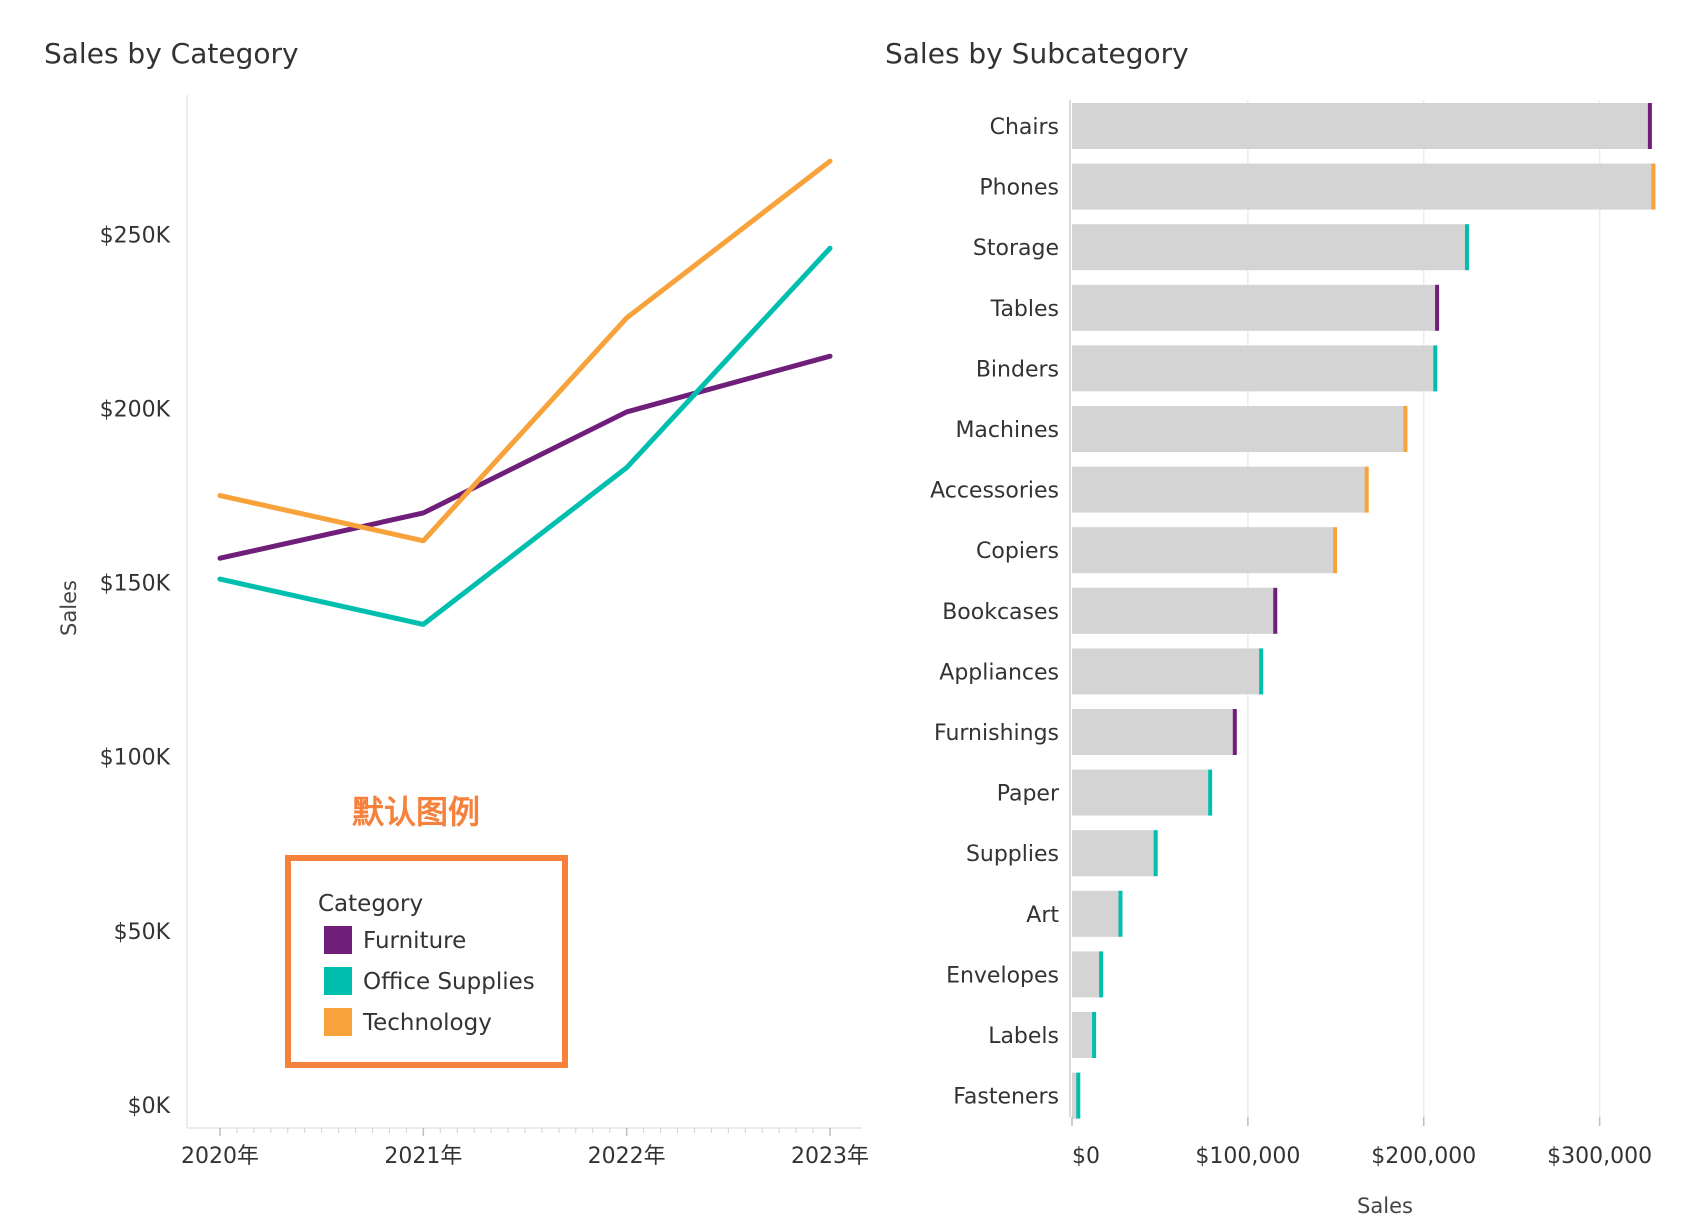 The width and height of the screenshot is (1704, 1232). What do you see at coordinates (135, 671) in the screenshot?
I see `line-chart-y-ticks: $0K $50K $100K $150K $200K $250K` at bounding box center [135, 671].